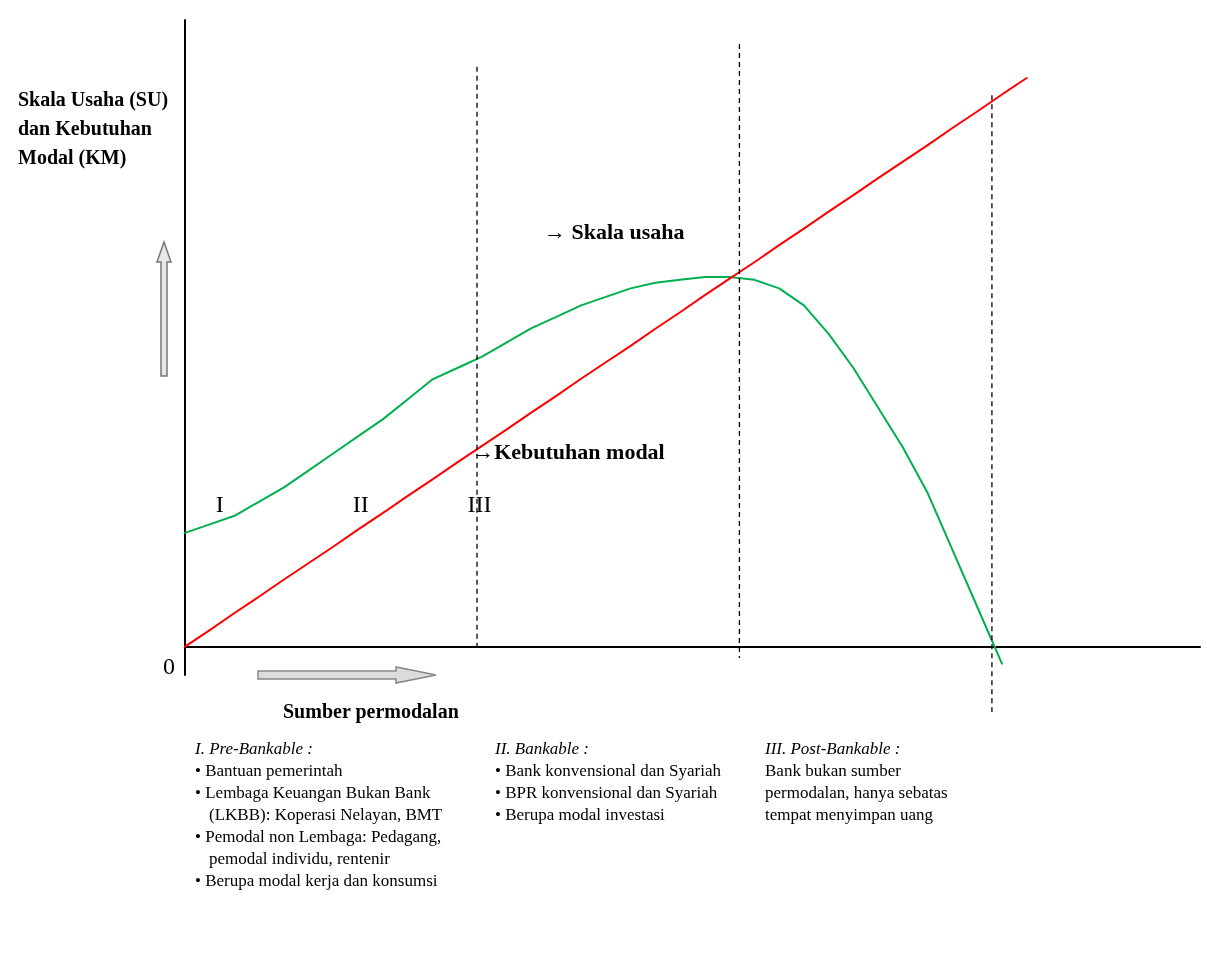  Describe the element at coordinates (568, 452) in the screenshot. I see `series-label: →Kebutuhan modal` at that location.